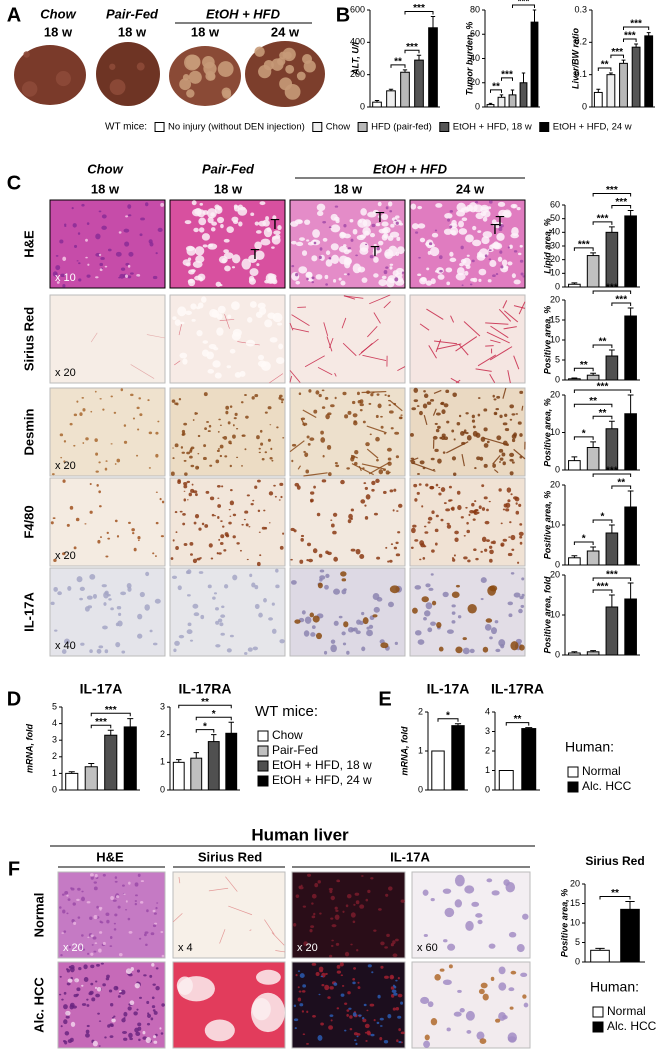 This screenshot has height=1050, width=666. Describe the element at coordinates (470, 188) in the screenshot. I see `week-label: 24 w` at that location.